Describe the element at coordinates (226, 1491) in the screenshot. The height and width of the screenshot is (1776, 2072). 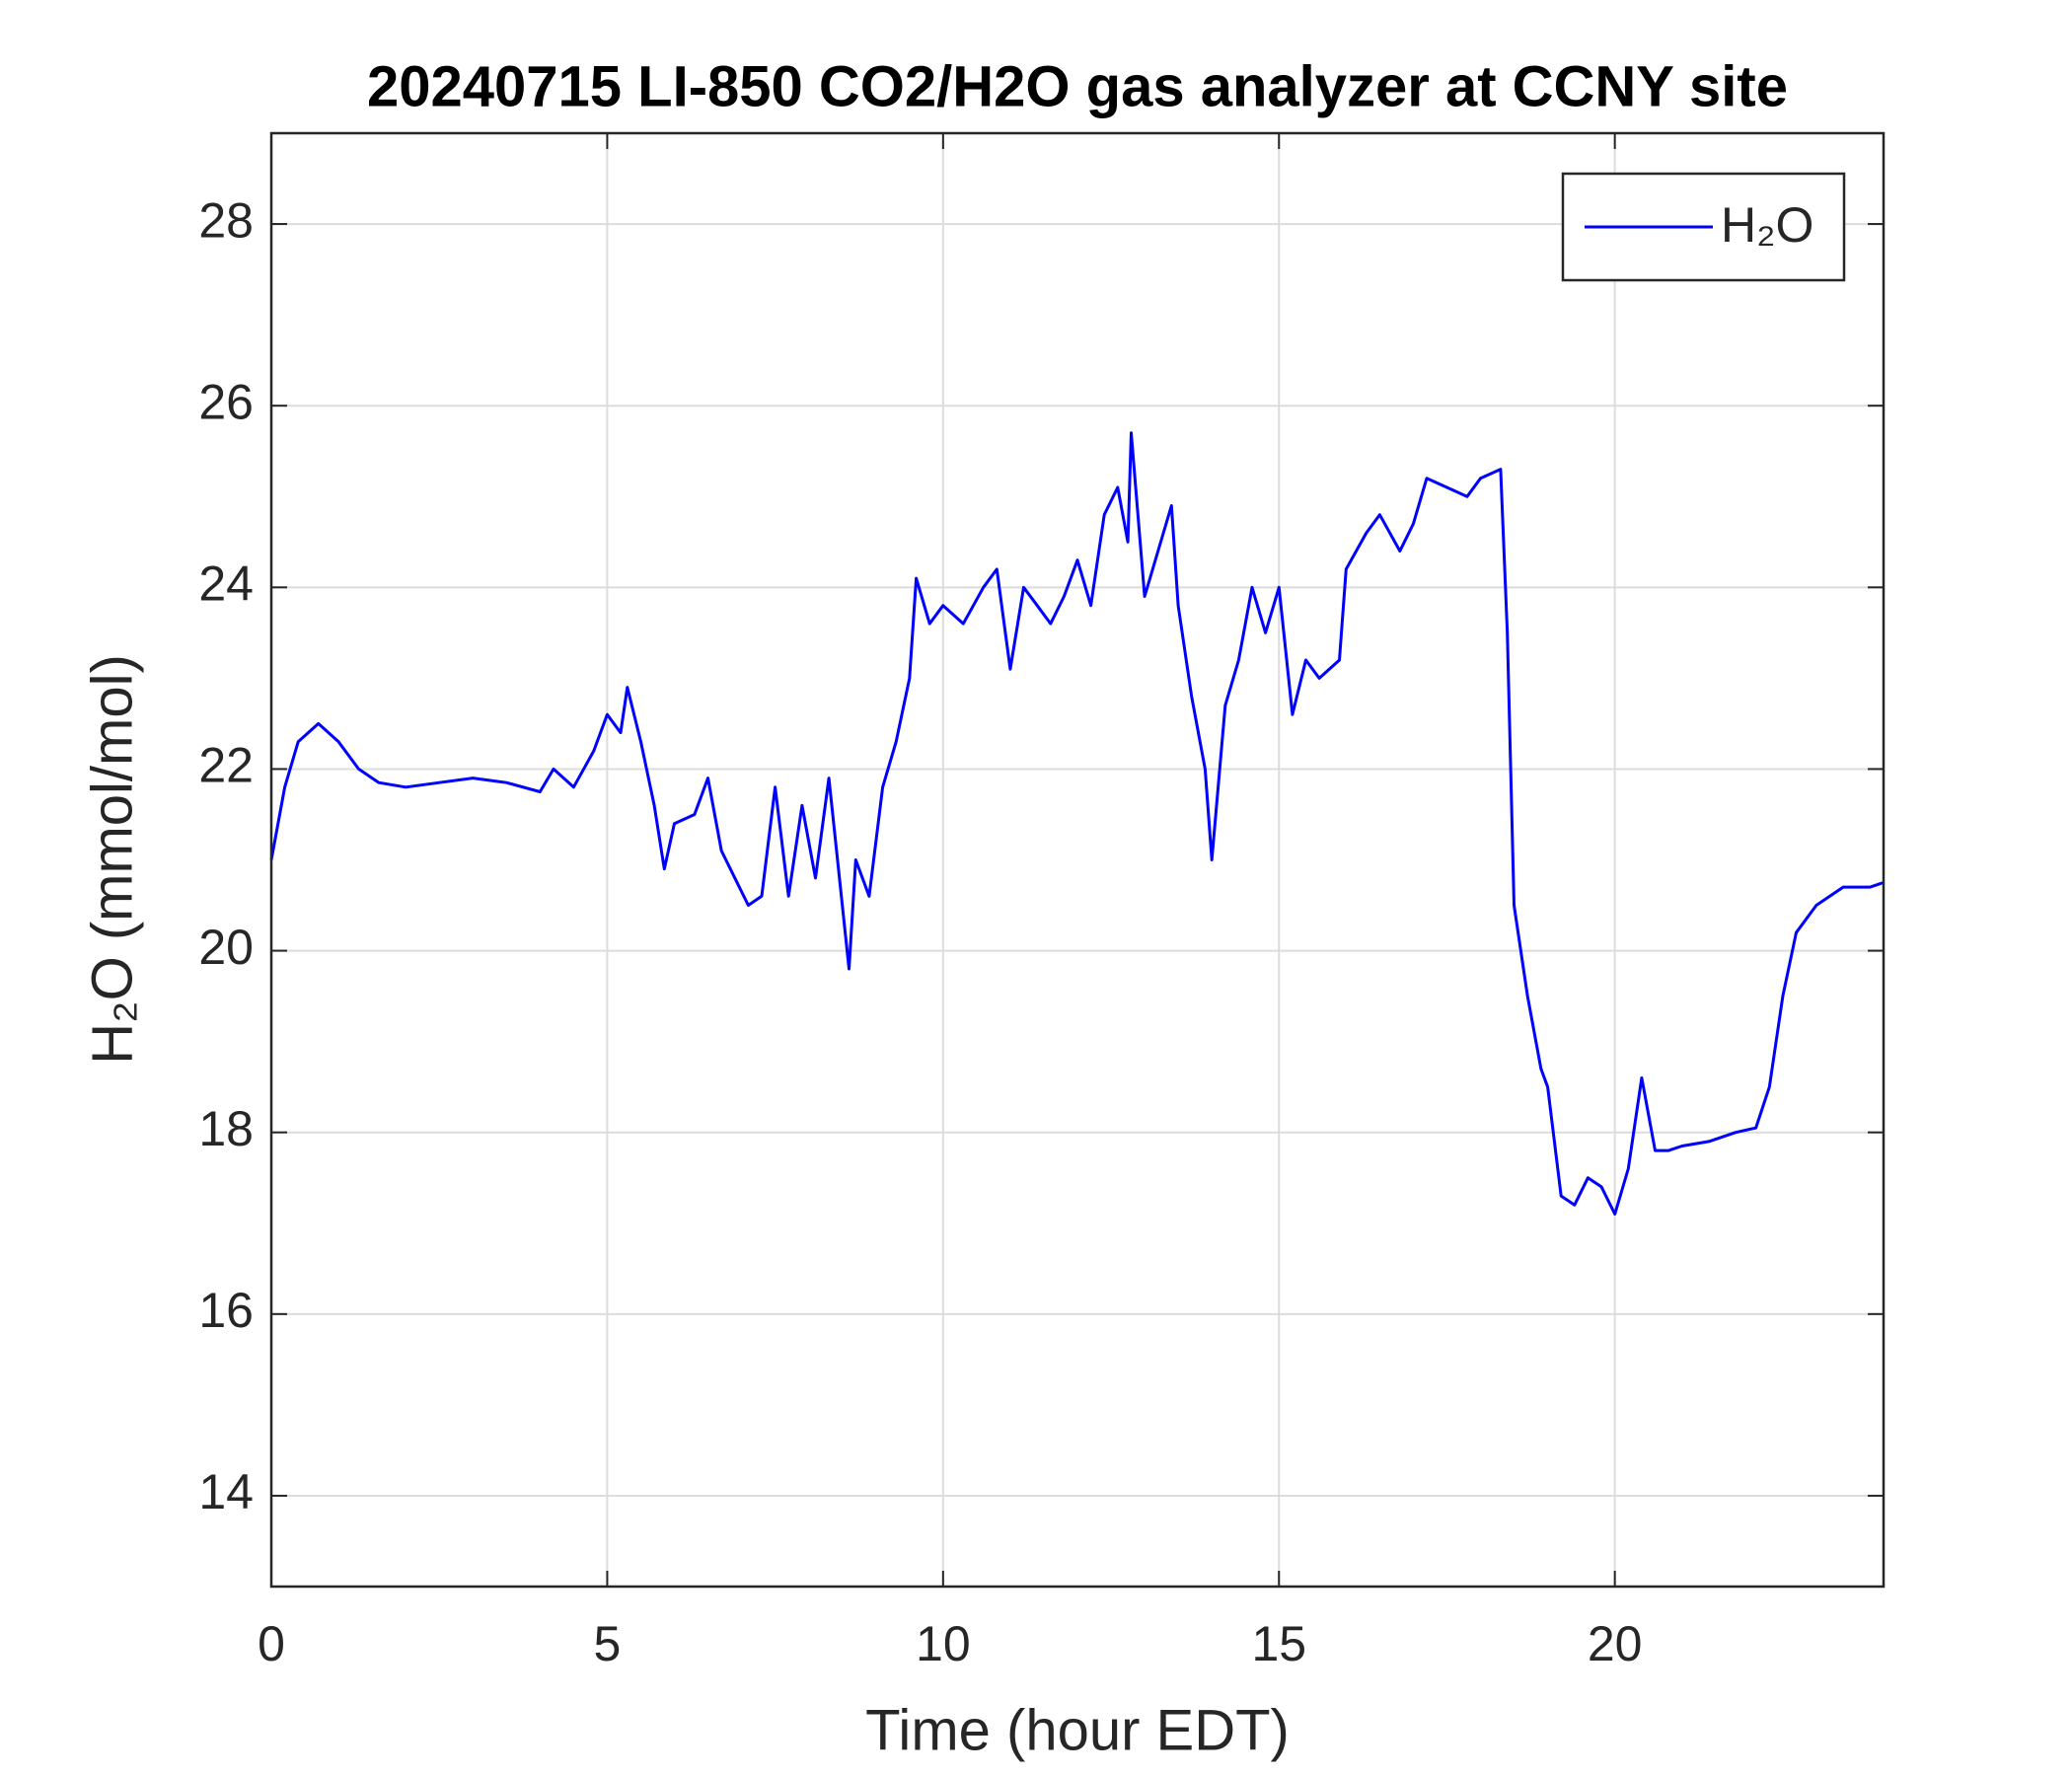
I see `y-tick-label: 14` at that location.